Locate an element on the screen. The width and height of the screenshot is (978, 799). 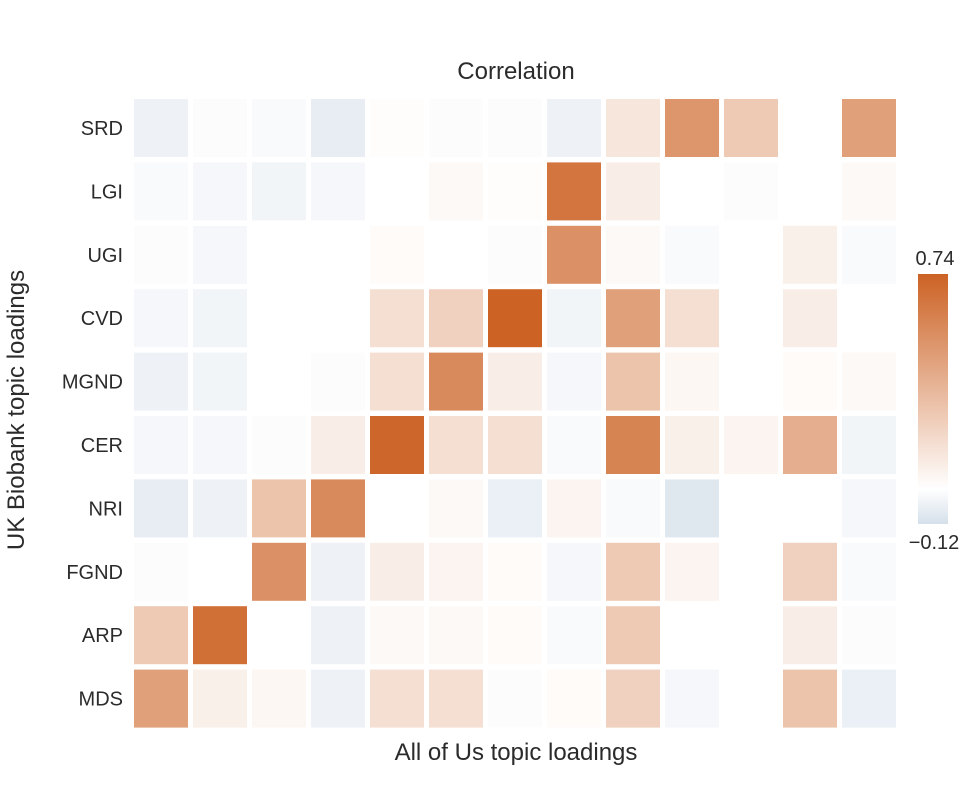
row-label-nri: NRI is located at coordinates (106, 509).